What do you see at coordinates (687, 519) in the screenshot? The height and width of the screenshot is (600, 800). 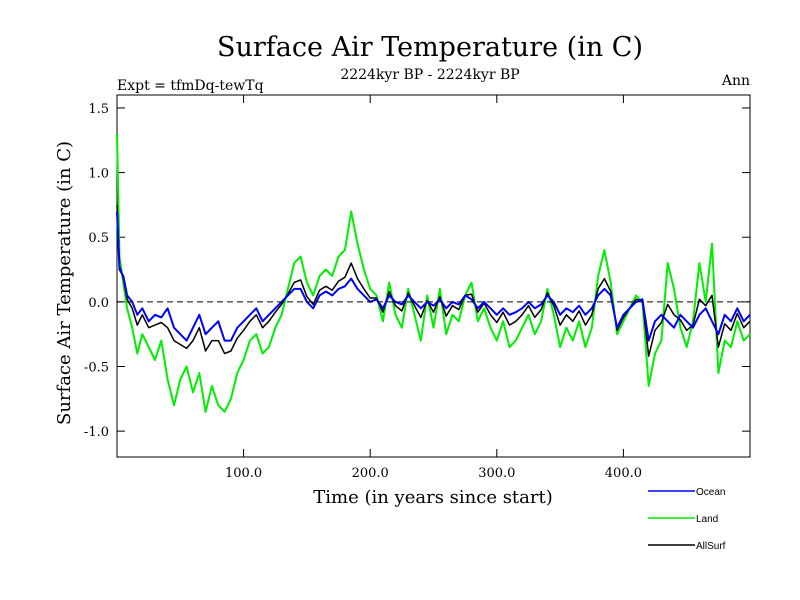 I see `legend: Ocean Land AllSurf` at bounding box center [687, 519].